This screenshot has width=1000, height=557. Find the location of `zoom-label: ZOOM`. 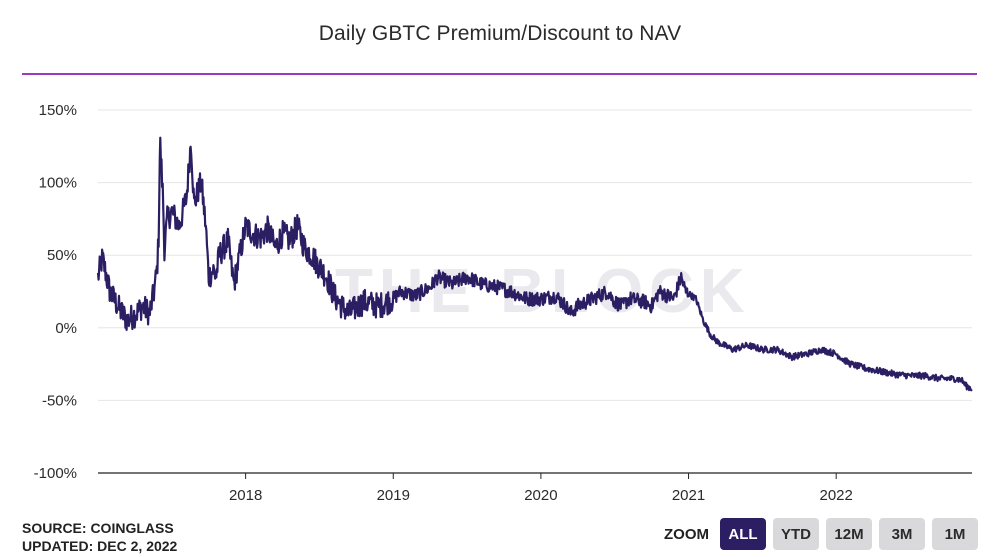

zoom-label: ZOOM is located at coordinates (686, 534).